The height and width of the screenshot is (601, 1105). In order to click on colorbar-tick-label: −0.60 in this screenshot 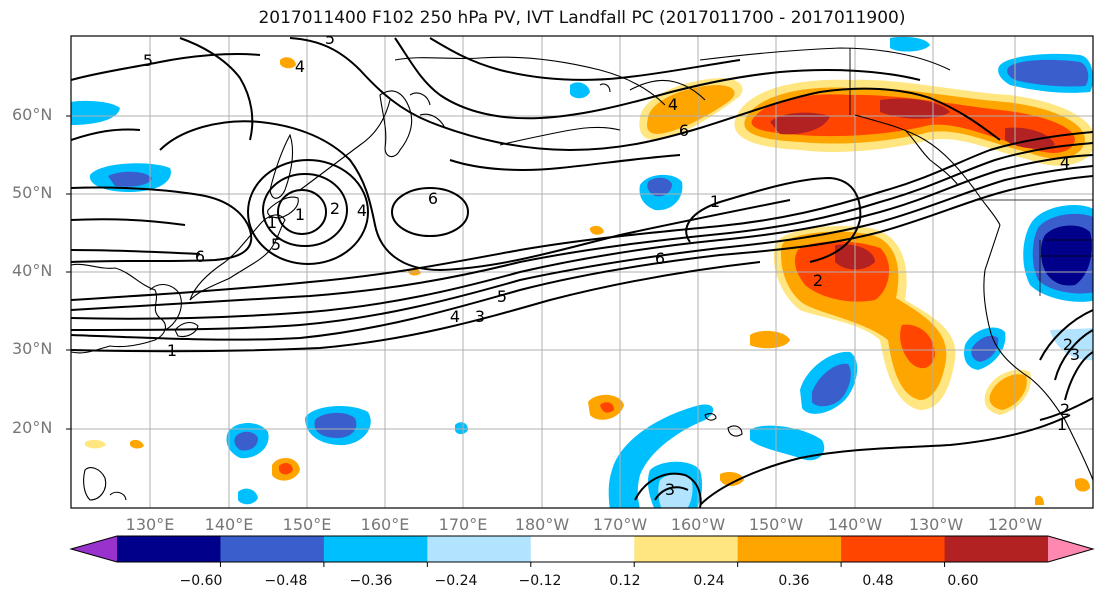, I will do `click(201, 581)`.